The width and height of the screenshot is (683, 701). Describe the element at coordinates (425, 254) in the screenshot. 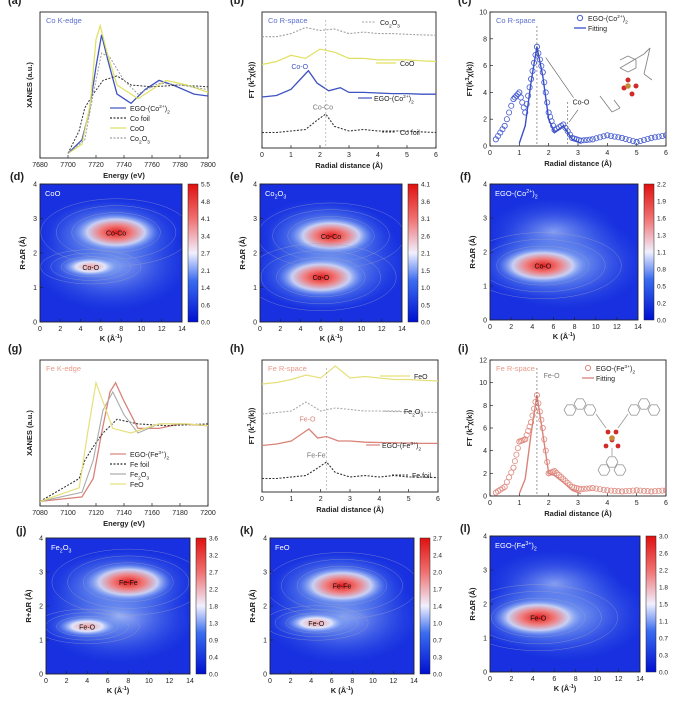

I see `colorbar-label: 2.1` at that location.